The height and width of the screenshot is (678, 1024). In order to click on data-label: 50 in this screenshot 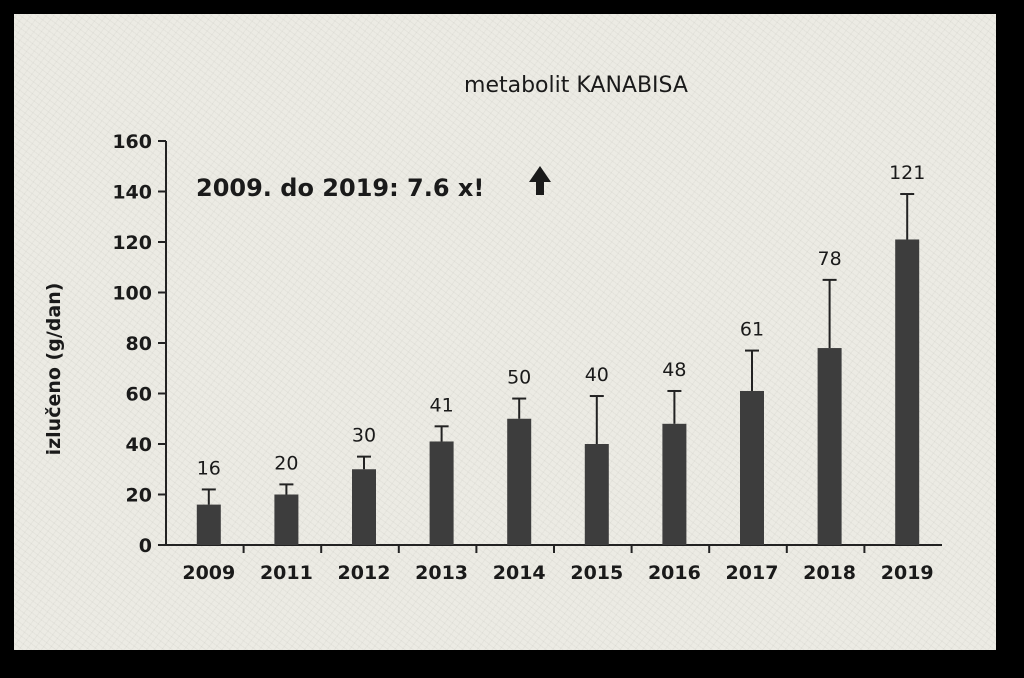, I will do `click(519, 378)`.